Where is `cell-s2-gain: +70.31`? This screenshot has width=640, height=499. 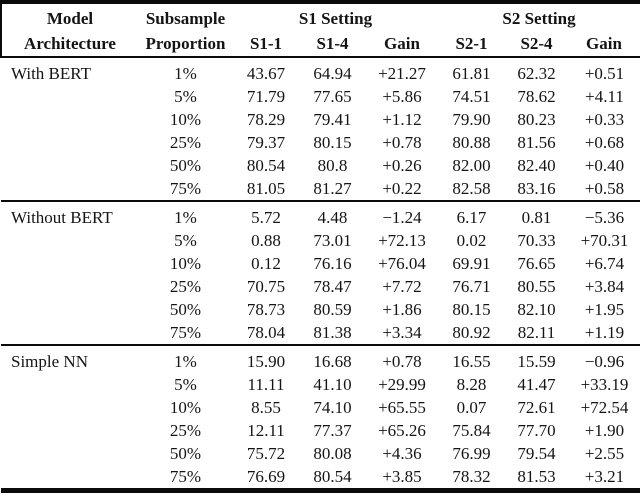
cell-s2-gain: +70.31 is located at coordinates (604, 240).